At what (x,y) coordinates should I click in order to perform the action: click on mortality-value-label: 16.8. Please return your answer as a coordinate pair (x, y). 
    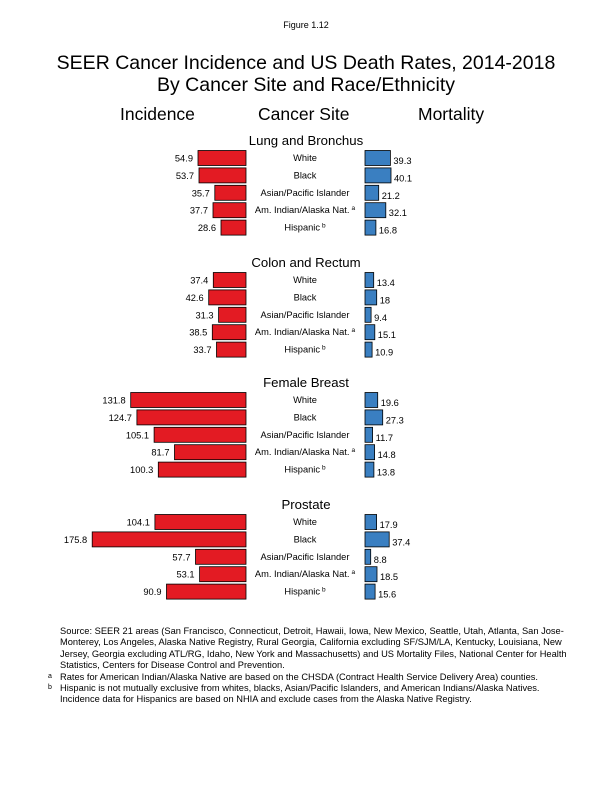
    Looking at the image, I should click on (388, 231).